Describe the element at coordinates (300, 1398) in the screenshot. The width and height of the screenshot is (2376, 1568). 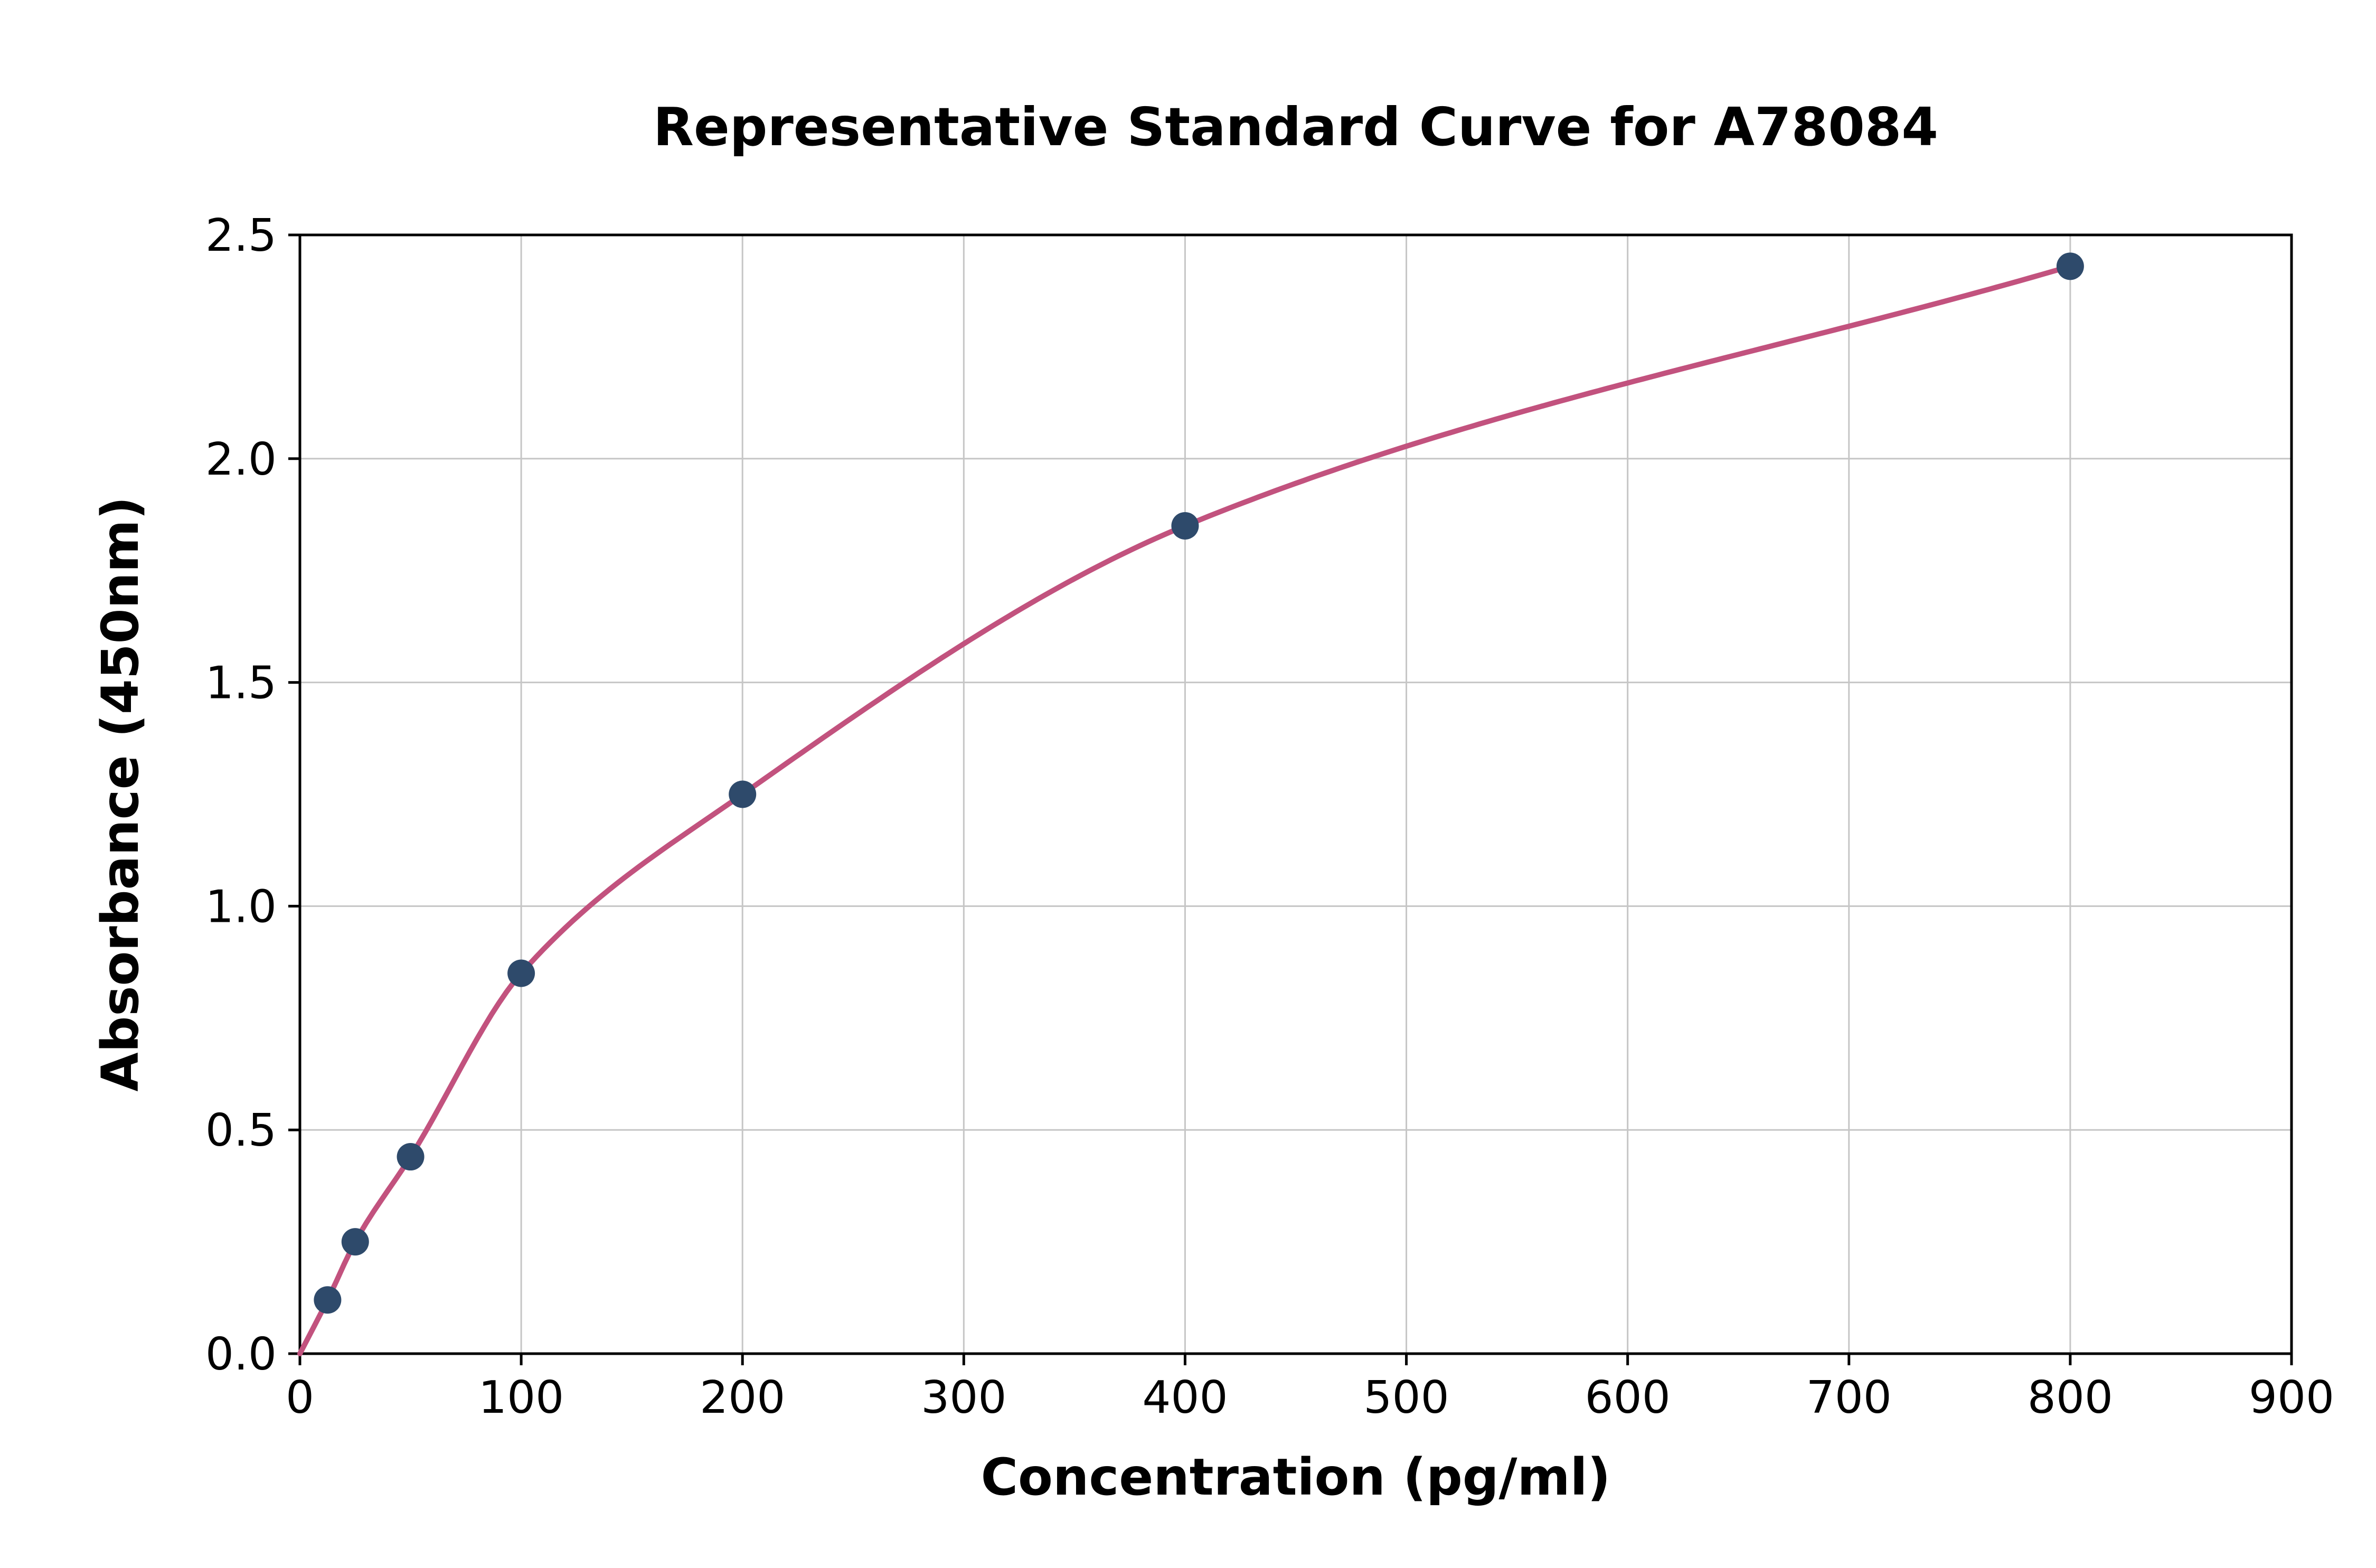
I see `x-tick-label: 0` at that location.